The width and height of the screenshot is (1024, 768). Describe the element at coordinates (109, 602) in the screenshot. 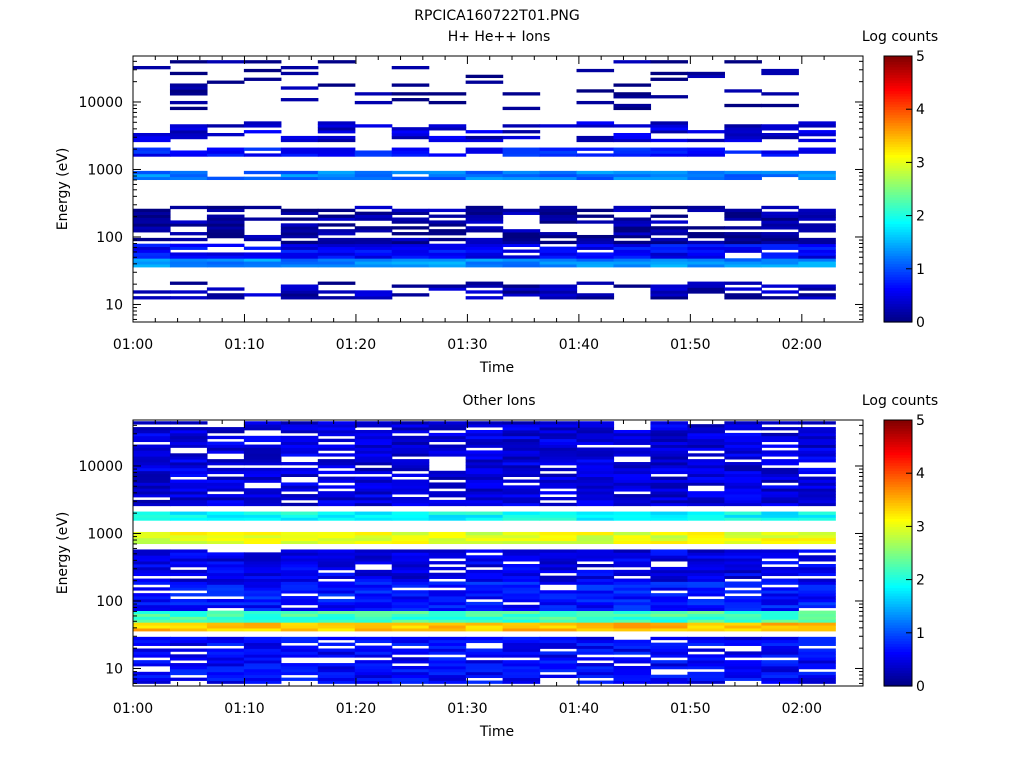

I see `y-tick-label: 100` at that location.